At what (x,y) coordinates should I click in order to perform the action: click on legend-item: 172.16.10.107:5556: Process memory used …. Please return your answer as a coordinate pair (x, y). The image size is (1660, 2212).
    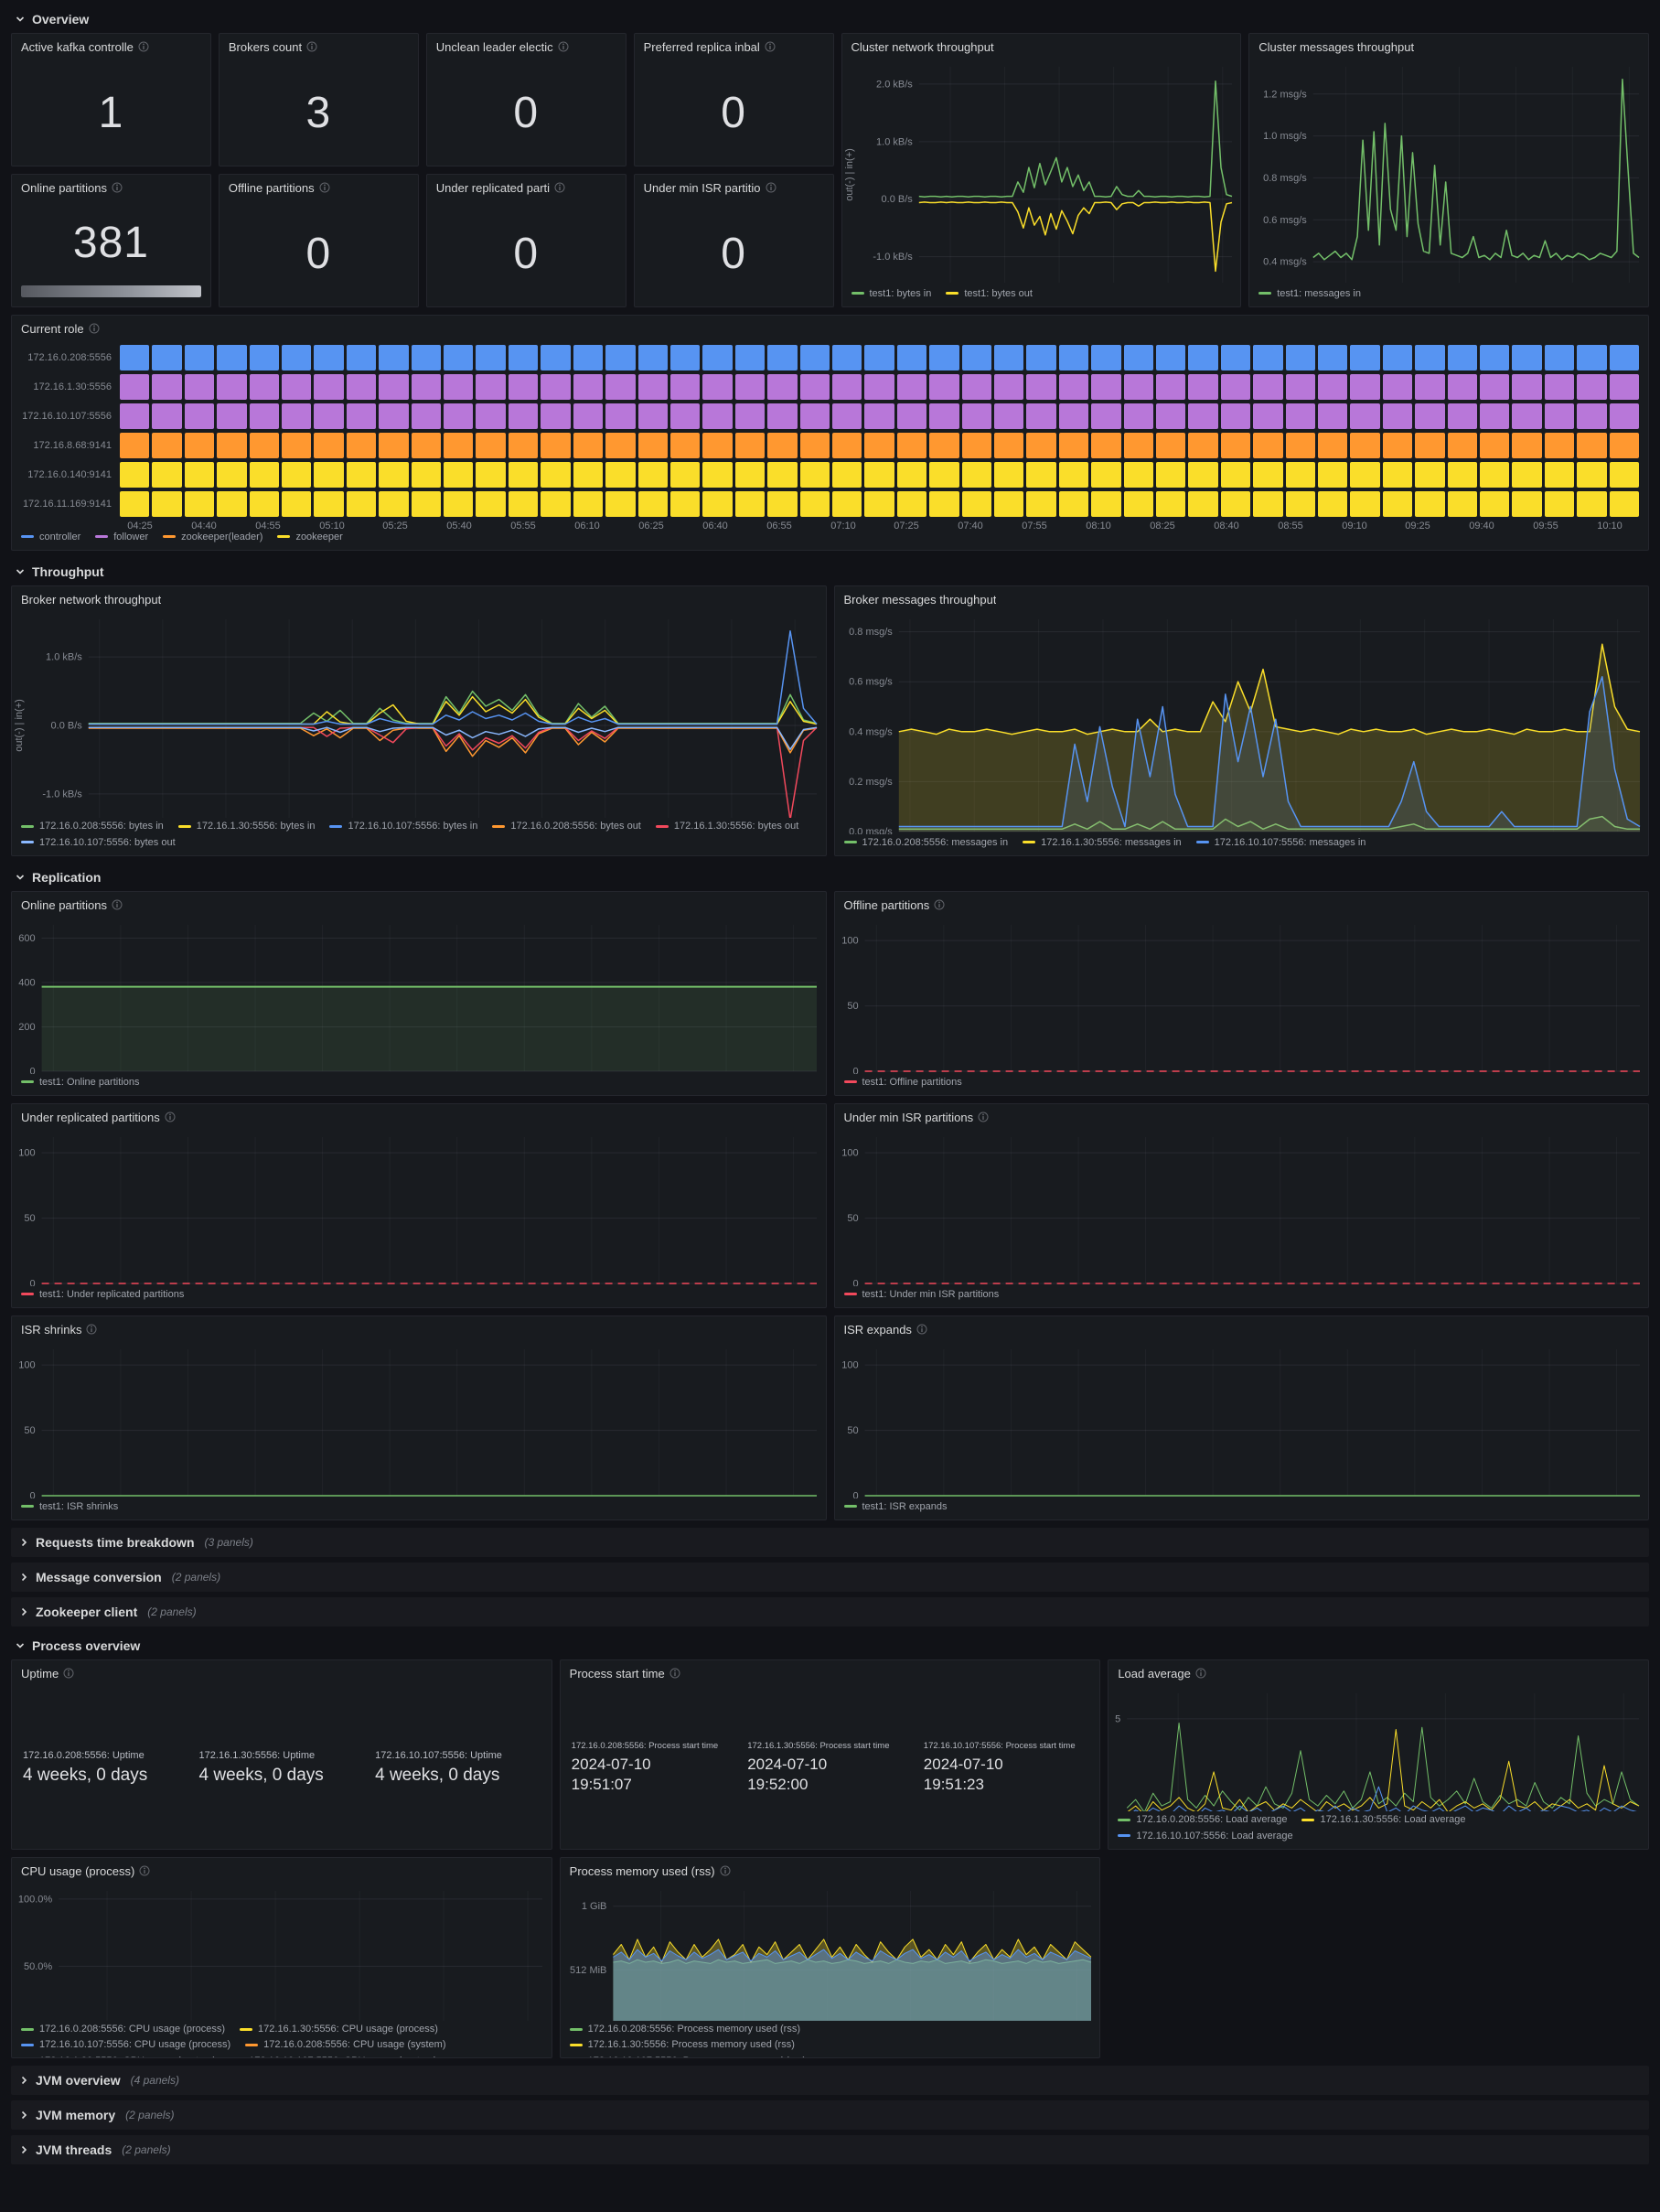
    Looking at the image, I should click on (831, 2056).